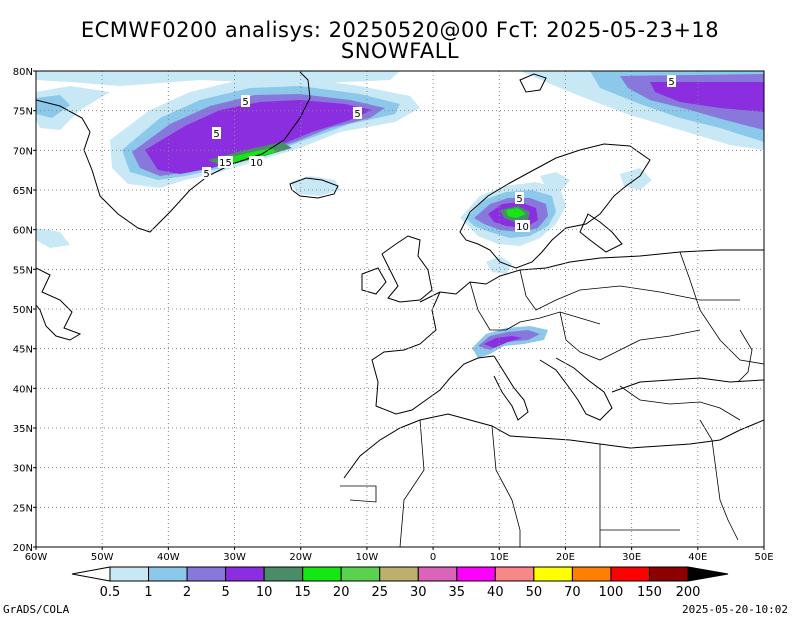 This screenshot has width=800, height=618. Describe the element at coordinates (534, 592) in the screenshot. I see `colorbar-label: 50` at that location.